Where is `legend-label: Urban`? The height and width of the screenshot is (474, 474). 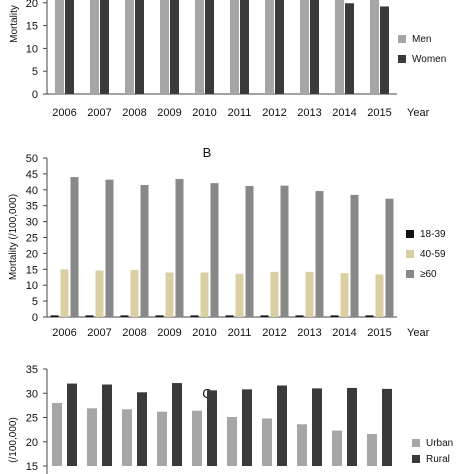 legend-label: Urban is located at coordinates (439, 443).